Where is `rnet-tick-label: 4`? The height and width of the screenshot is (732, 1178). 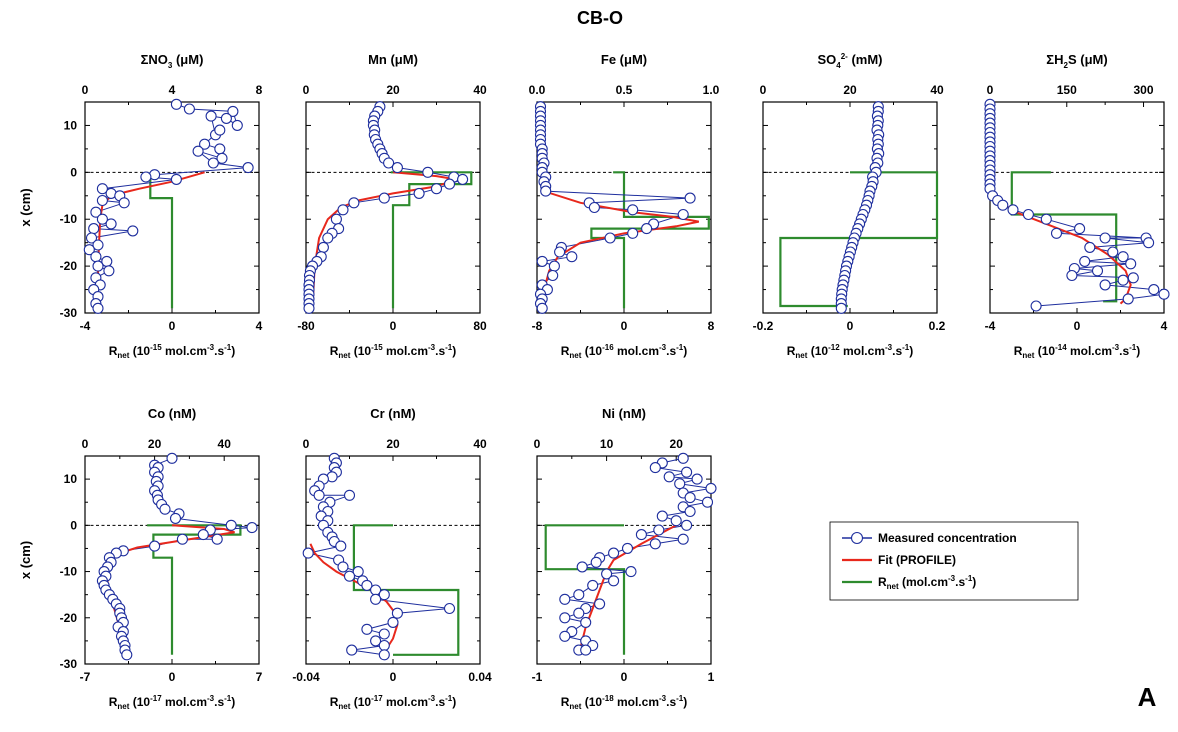 rnet-tick-label: 4 is located at coordinates (259, 326).